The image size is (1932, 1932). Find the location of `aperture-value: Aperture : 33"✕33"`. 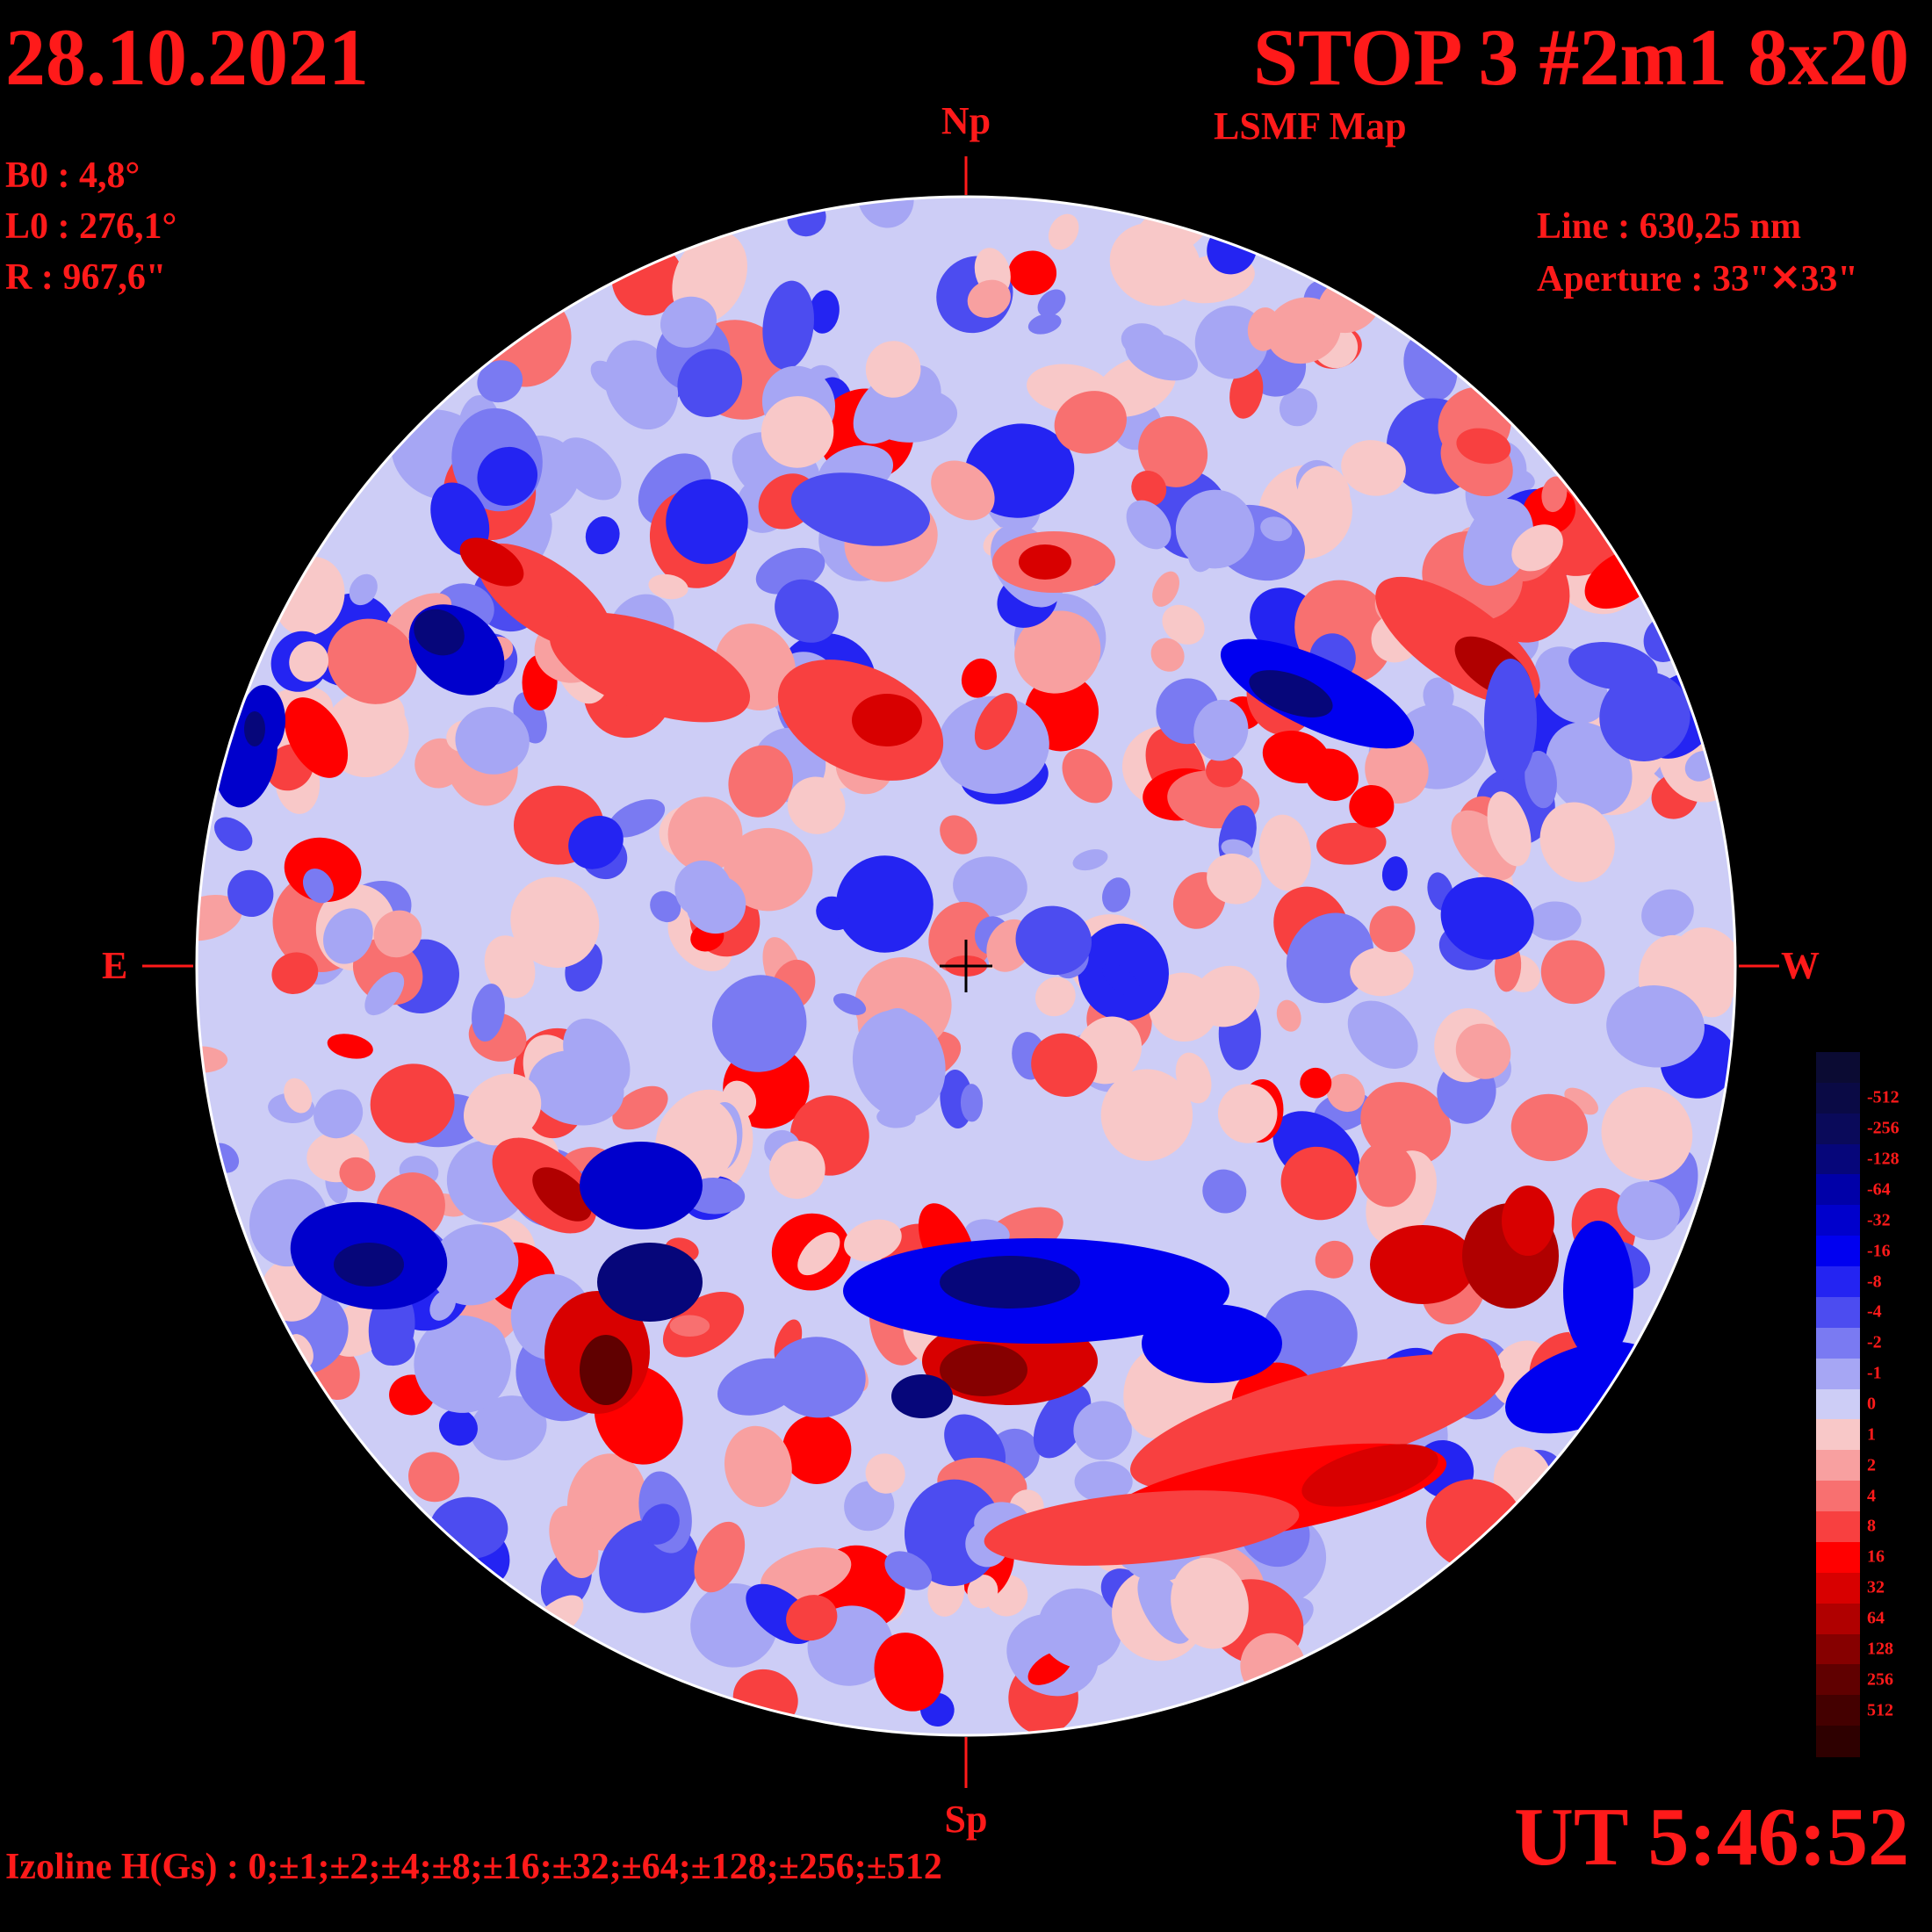

aperture-value: Aperture : 33"✕33" is located at coordinates (1697, 279).